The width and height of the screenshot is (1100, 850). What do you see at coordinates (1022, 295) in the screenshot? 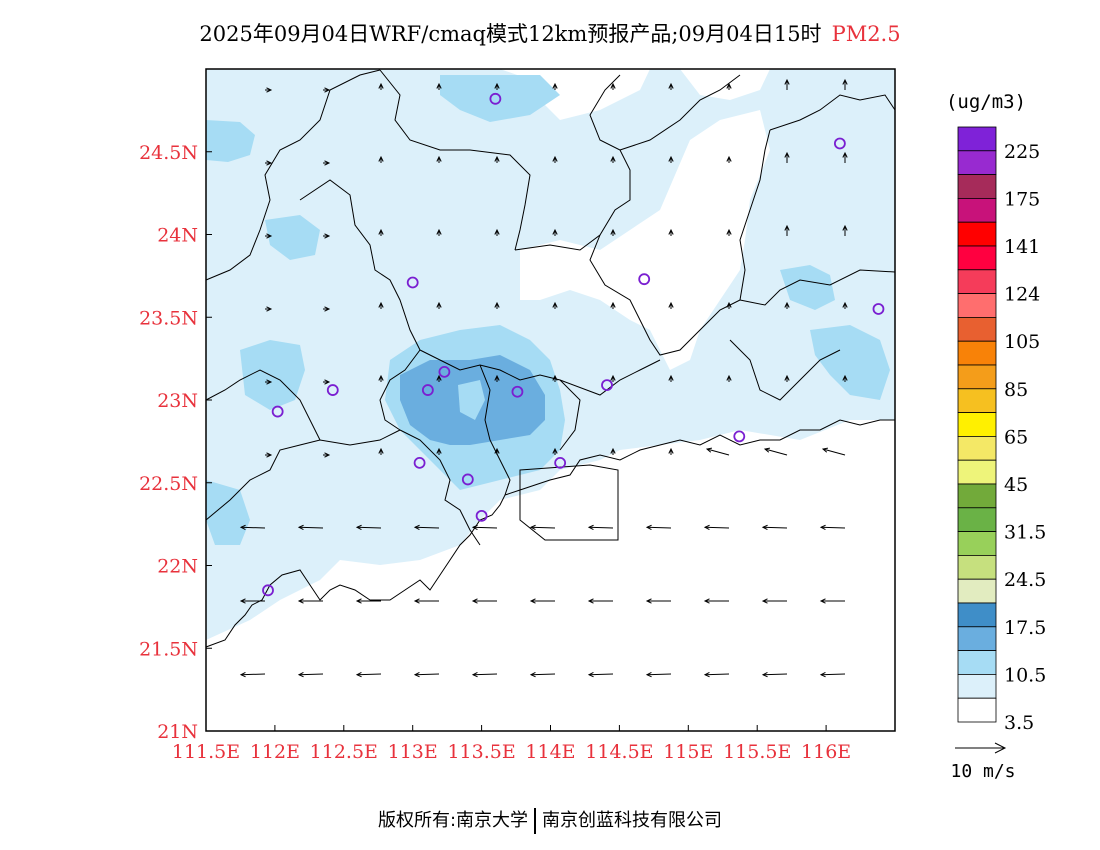
I see `legend-label: 124` at bounding box center [1022, 295].